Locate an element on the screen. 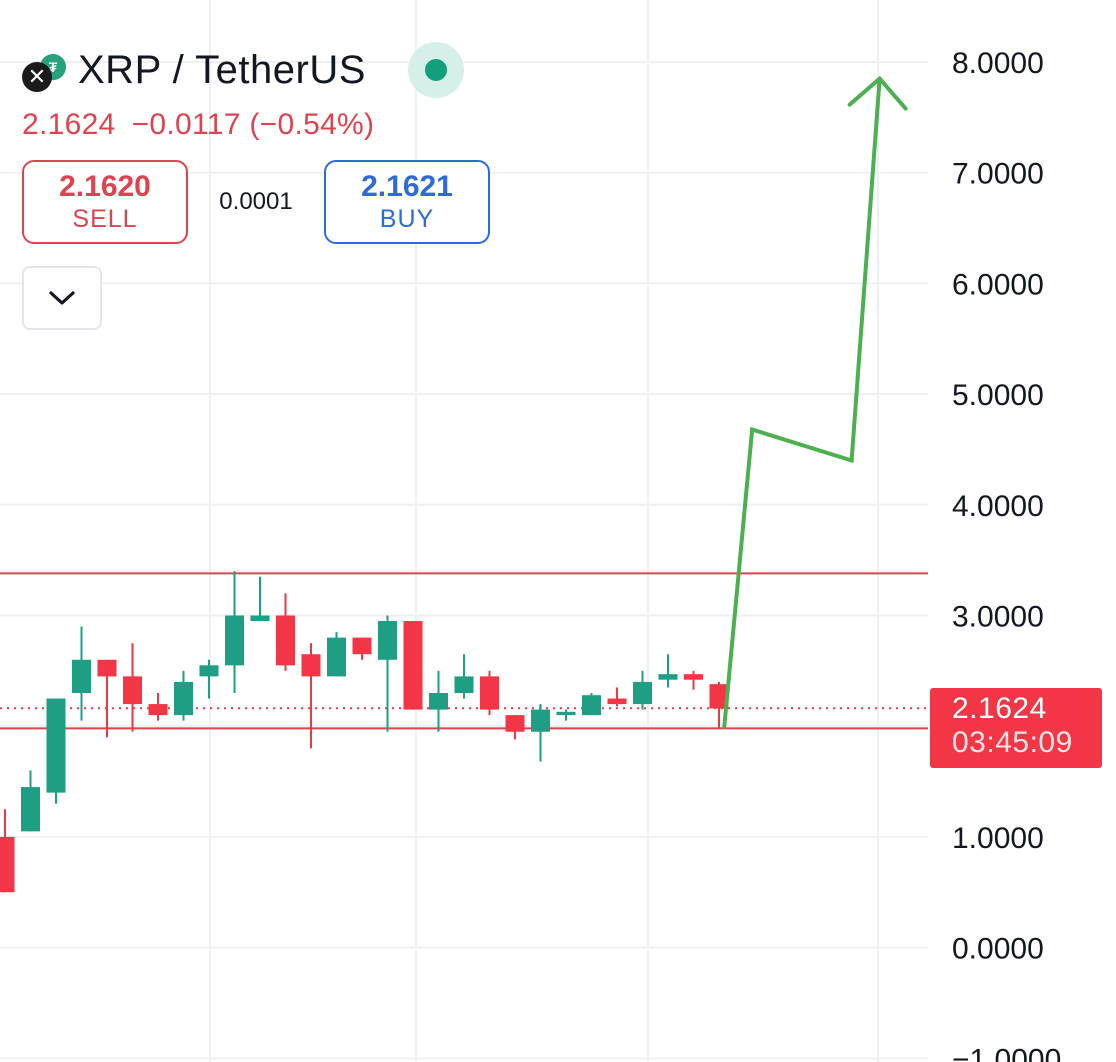 The width and height of the screenshot is (1116, 1062). projection-path is located at coordinates (802, 403).